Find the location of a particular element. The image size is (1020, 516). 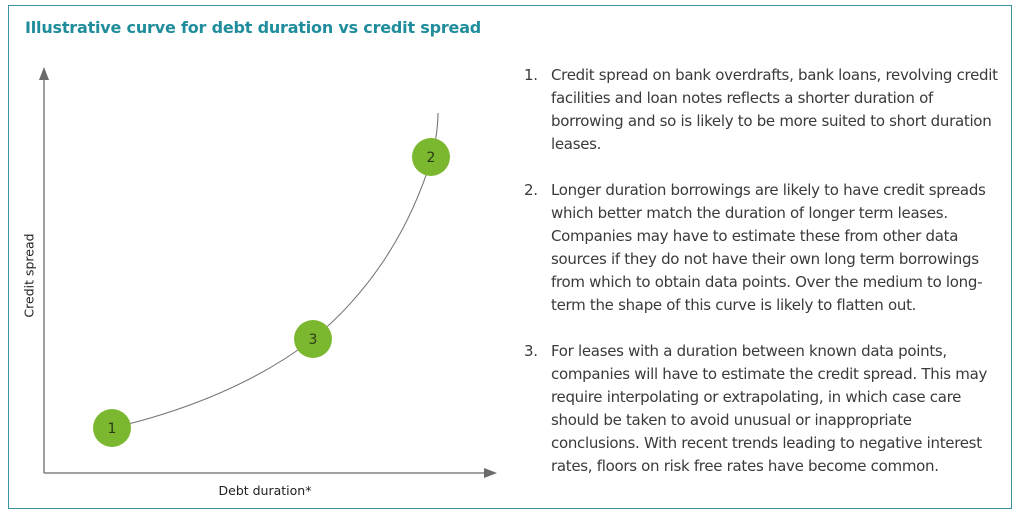

marker-3: 3 is located at coordinates (313, 339).